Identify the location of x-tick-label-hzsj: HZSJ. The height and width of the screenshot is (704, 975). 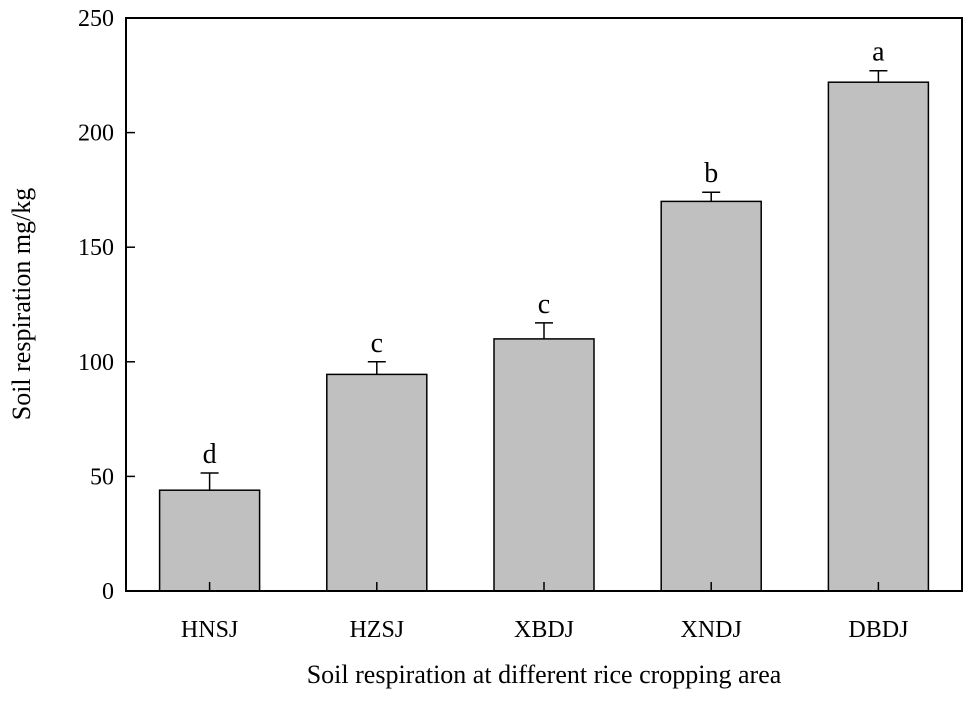
(376, 630).